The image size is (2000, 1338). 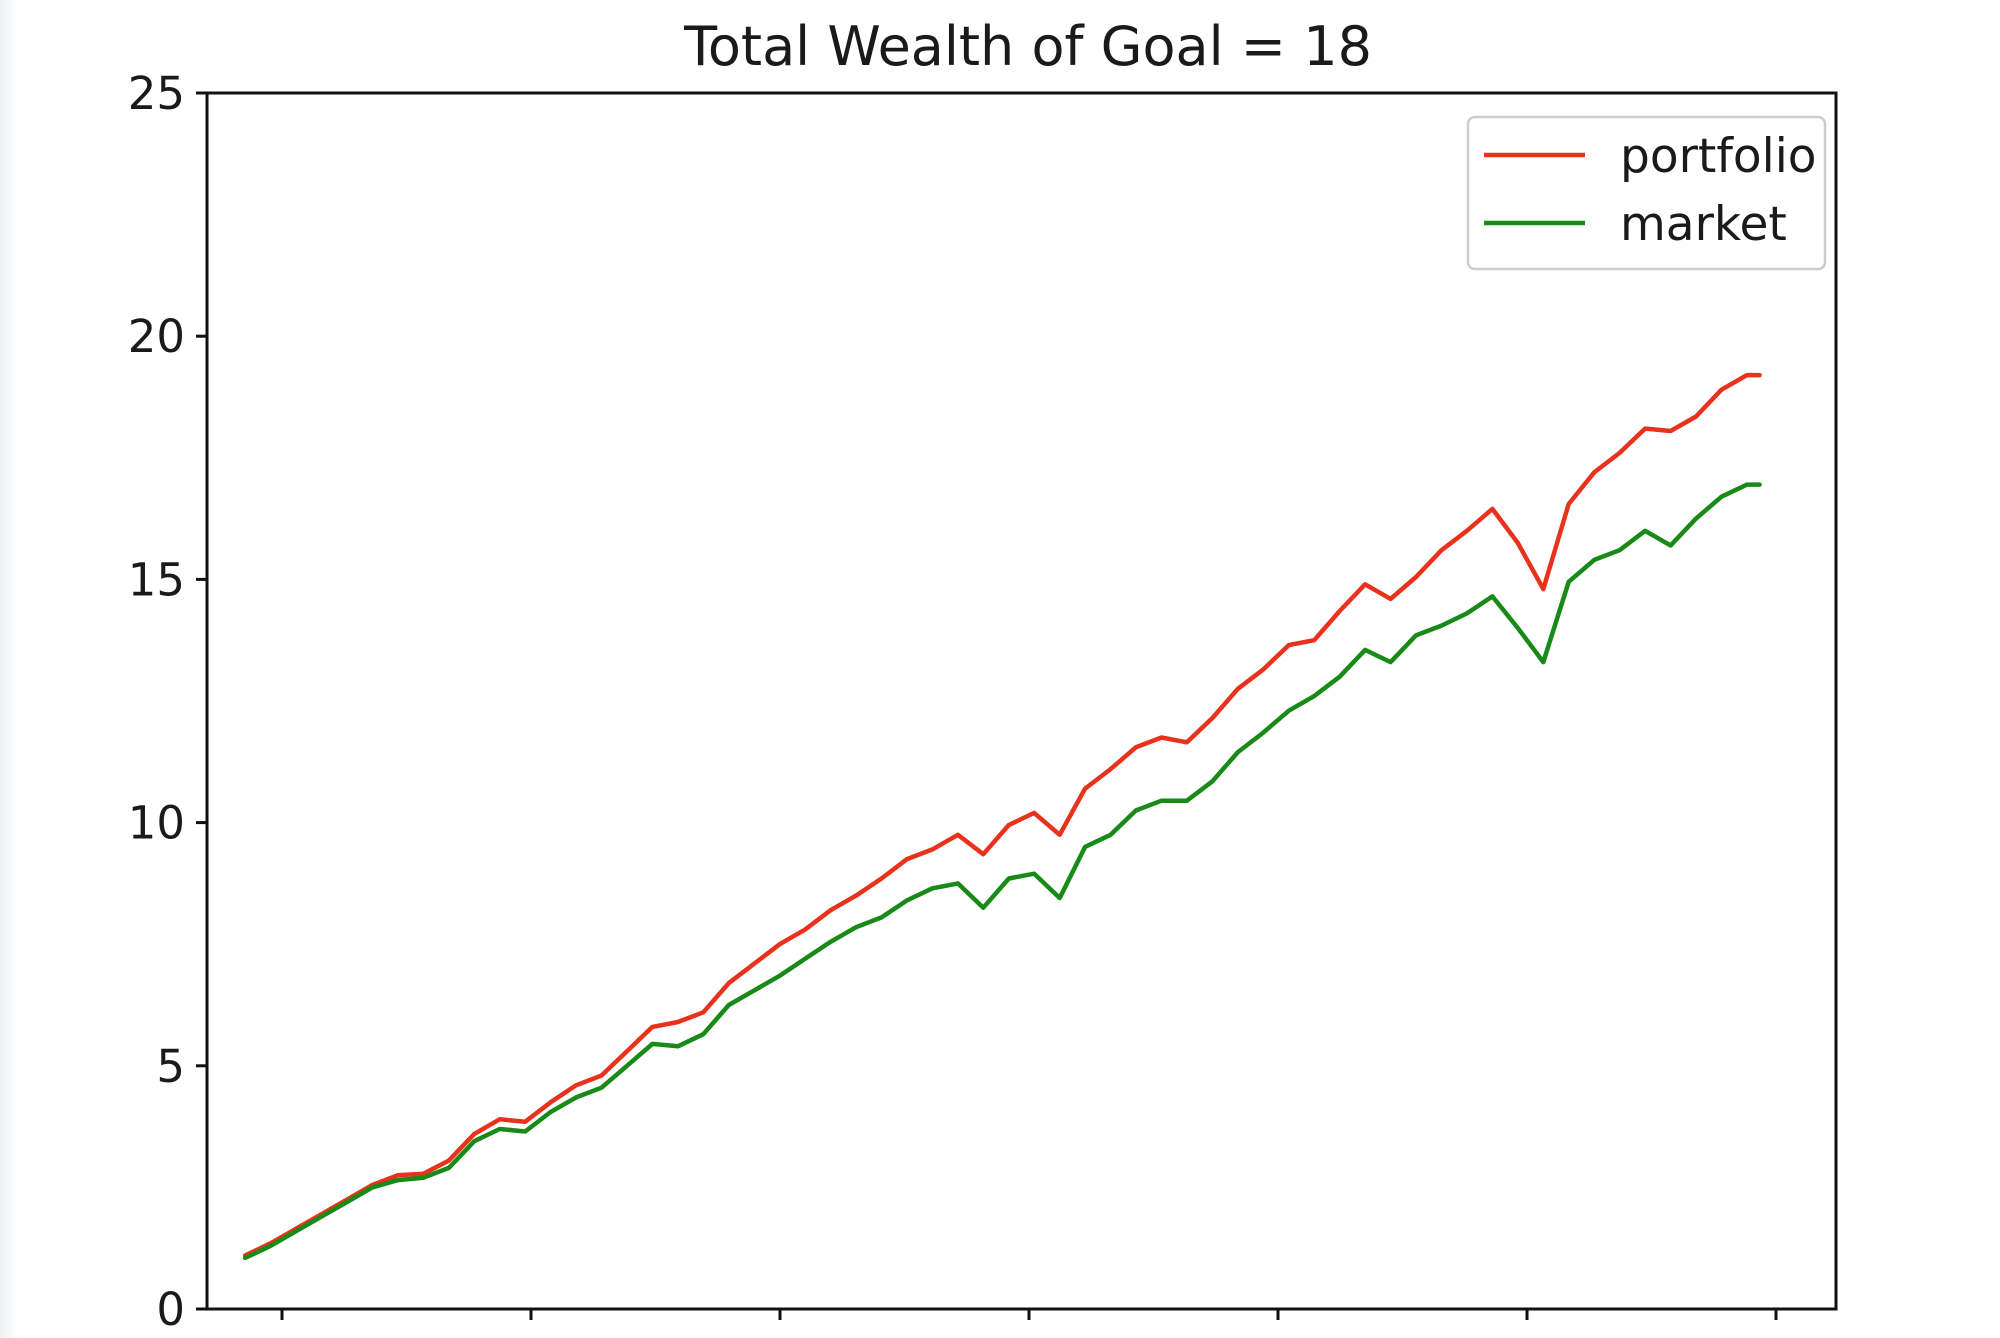 What do you see at coordinates (156, 93) in the screenshot?
I see `y-tick-label: 25` at bounding box center [156, 93].